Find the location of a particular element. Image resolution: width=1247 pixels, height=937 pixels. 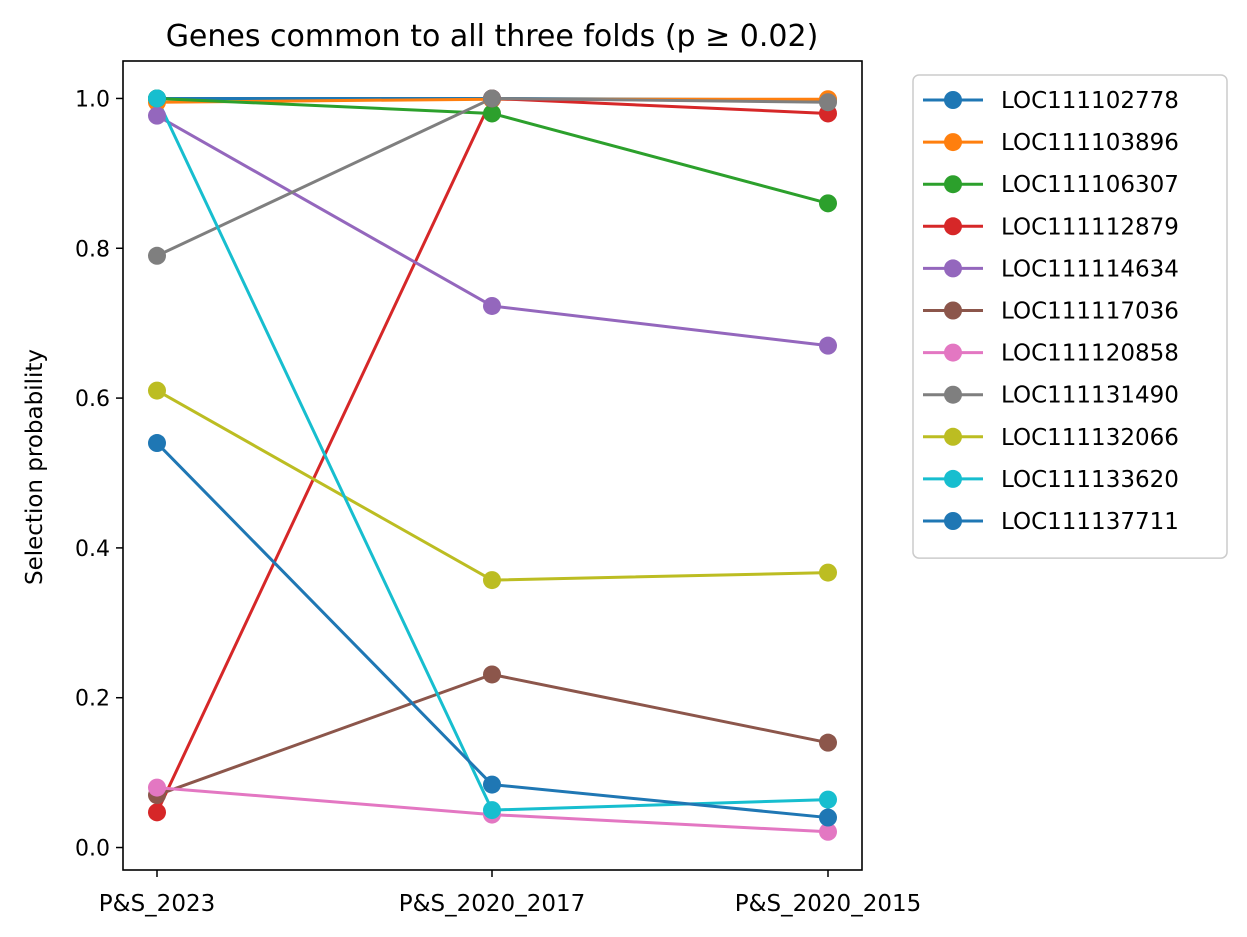

x-tick-label: P&S_2020_2017 is located at coordinates (492, 904).